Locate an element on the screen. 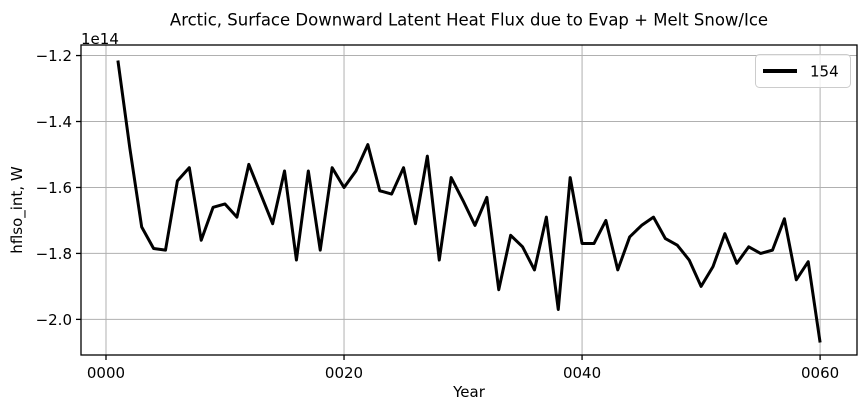 The image size is (866, 416). y-tick-label: −1.8 is located at coordinates (54, 254).